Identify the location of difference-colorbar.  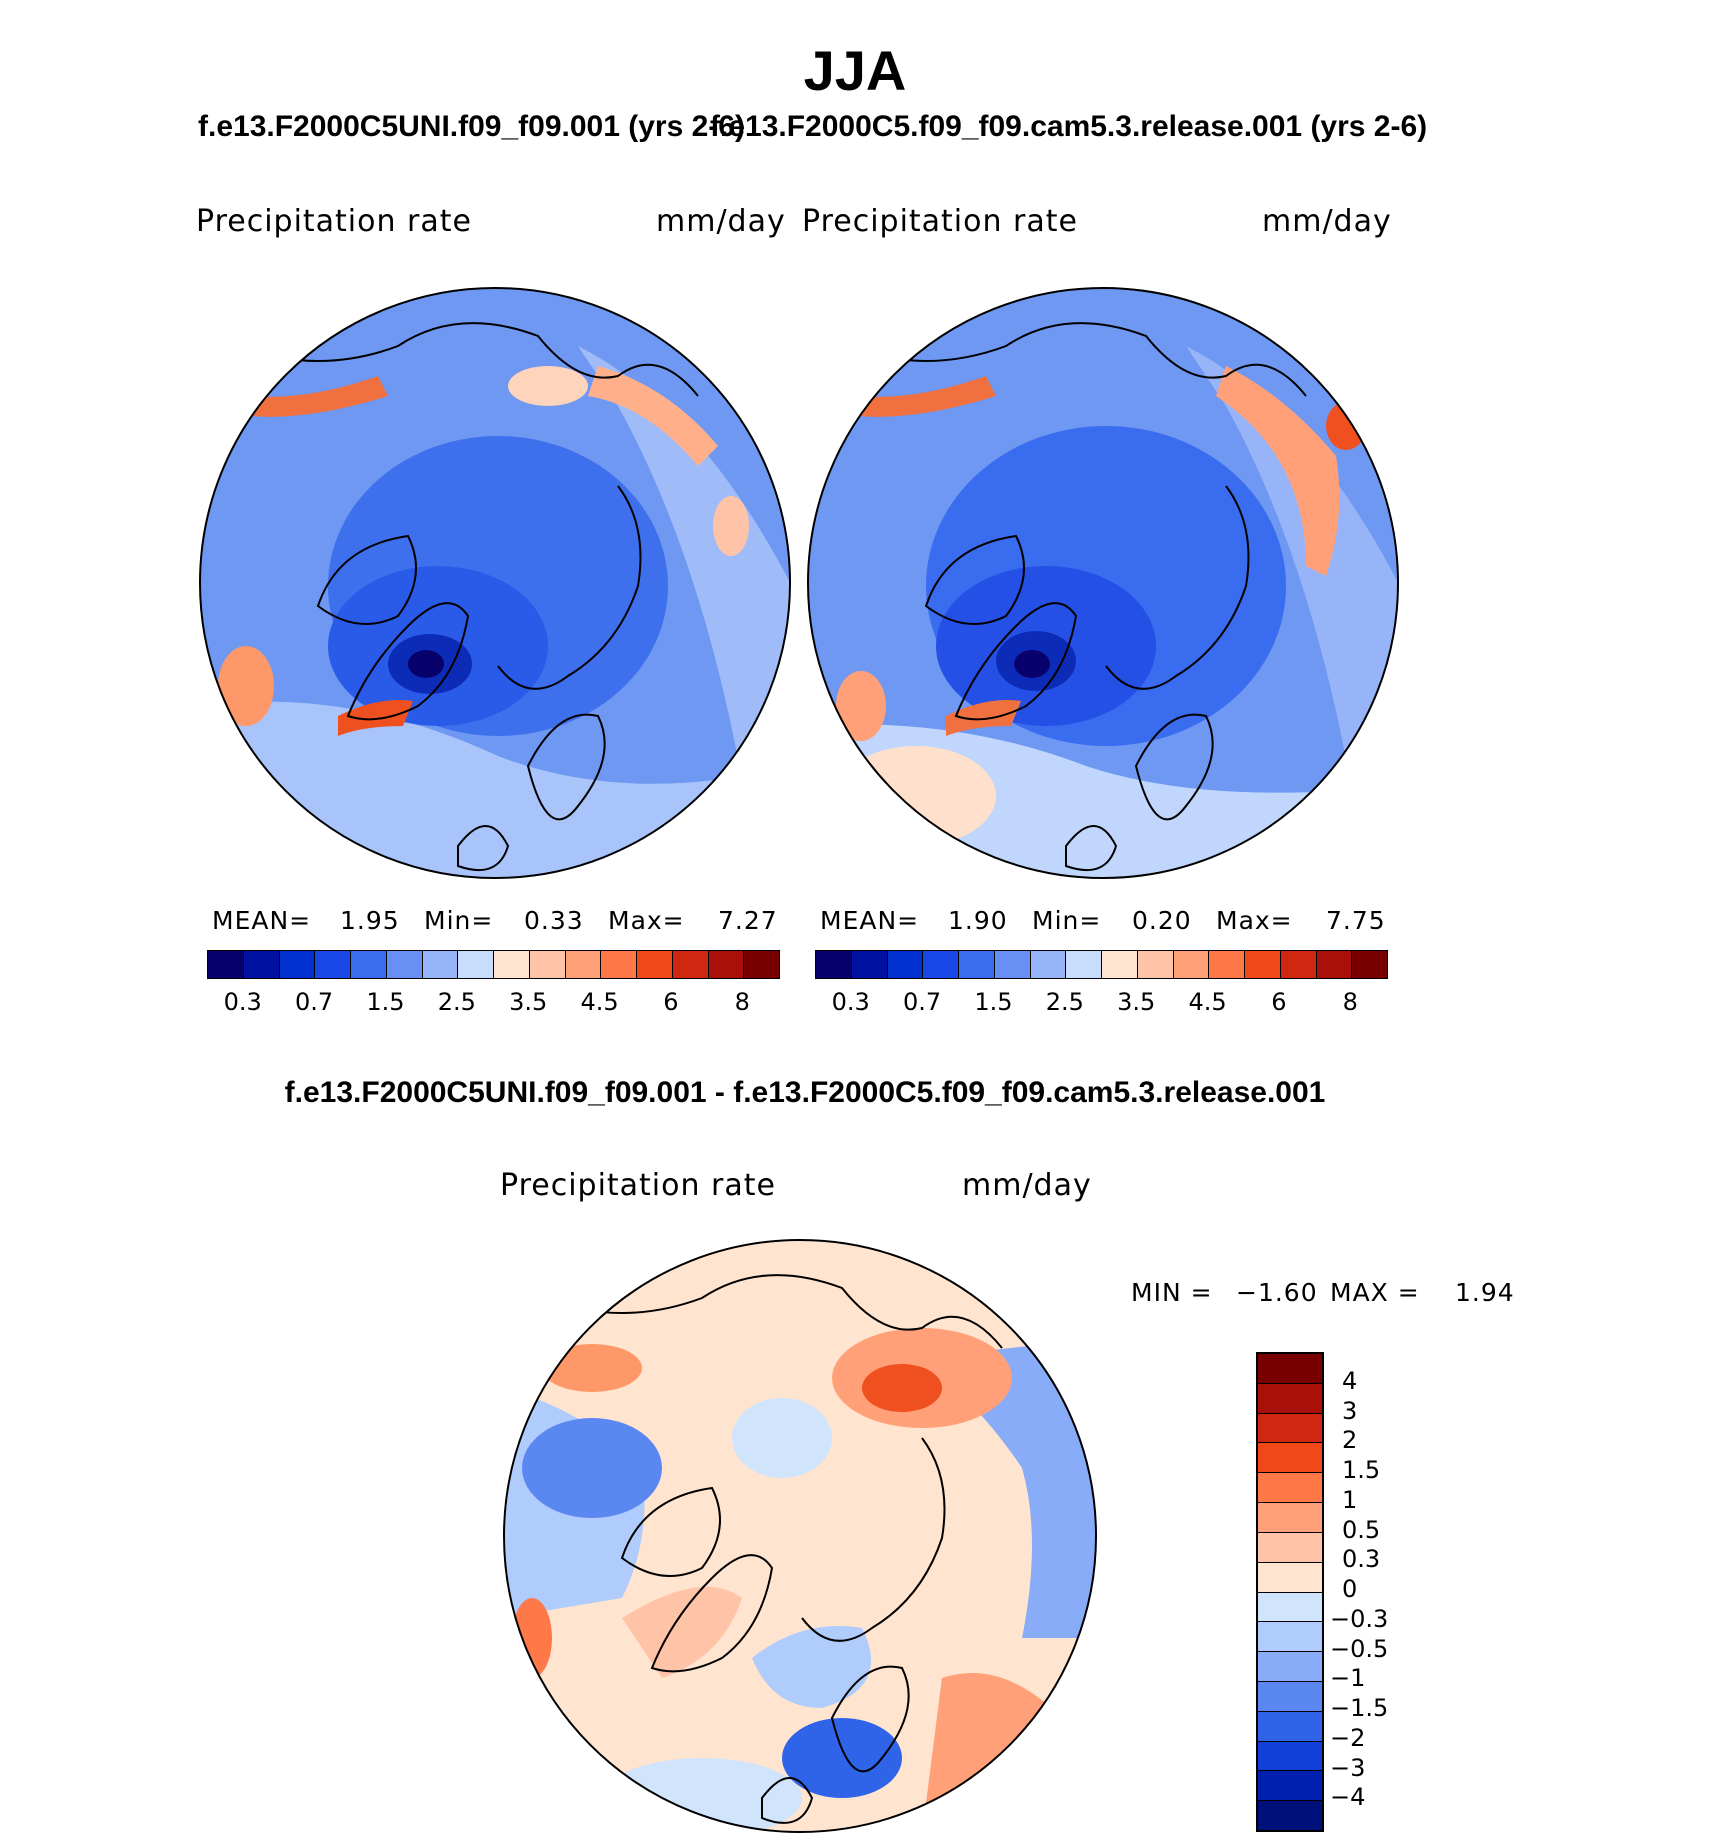
(1290, 1592).